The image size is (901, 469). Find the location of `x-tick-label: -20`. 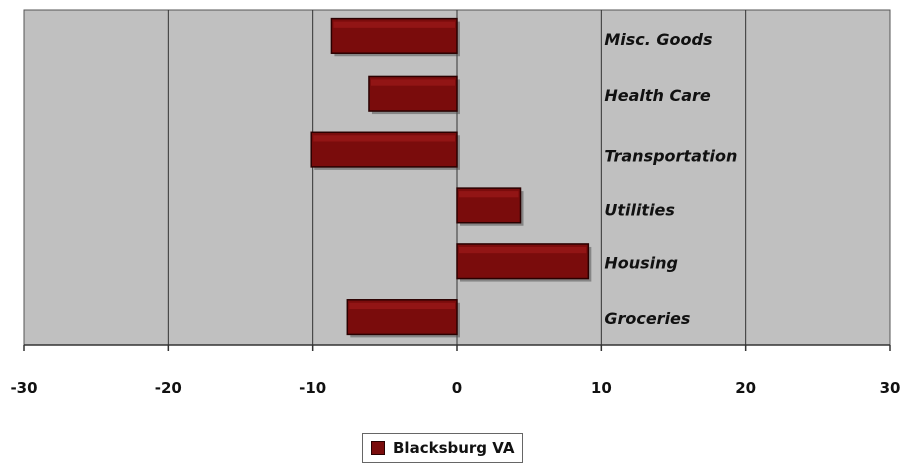

x-tick-label: -20 is located at coordinates (168, 388).